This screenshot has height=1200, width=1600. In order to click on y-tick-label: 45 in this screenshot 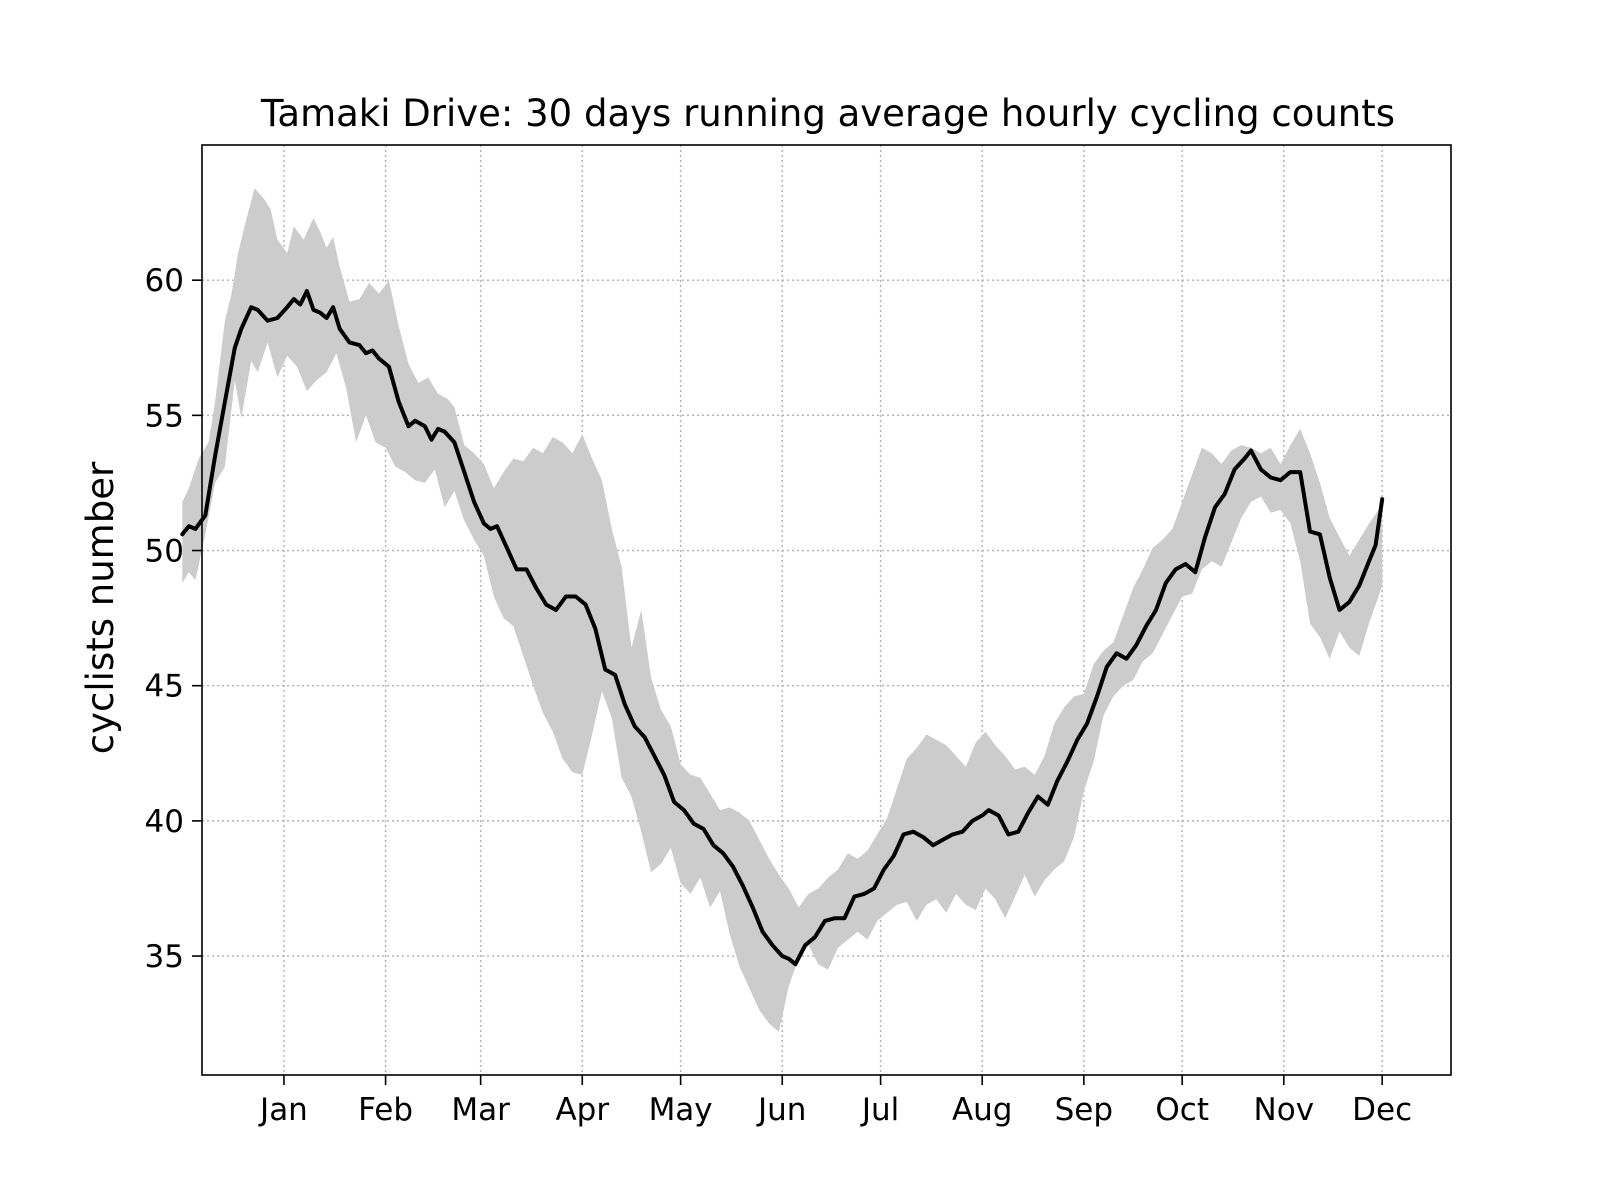, I will do `click(164, 687)`.